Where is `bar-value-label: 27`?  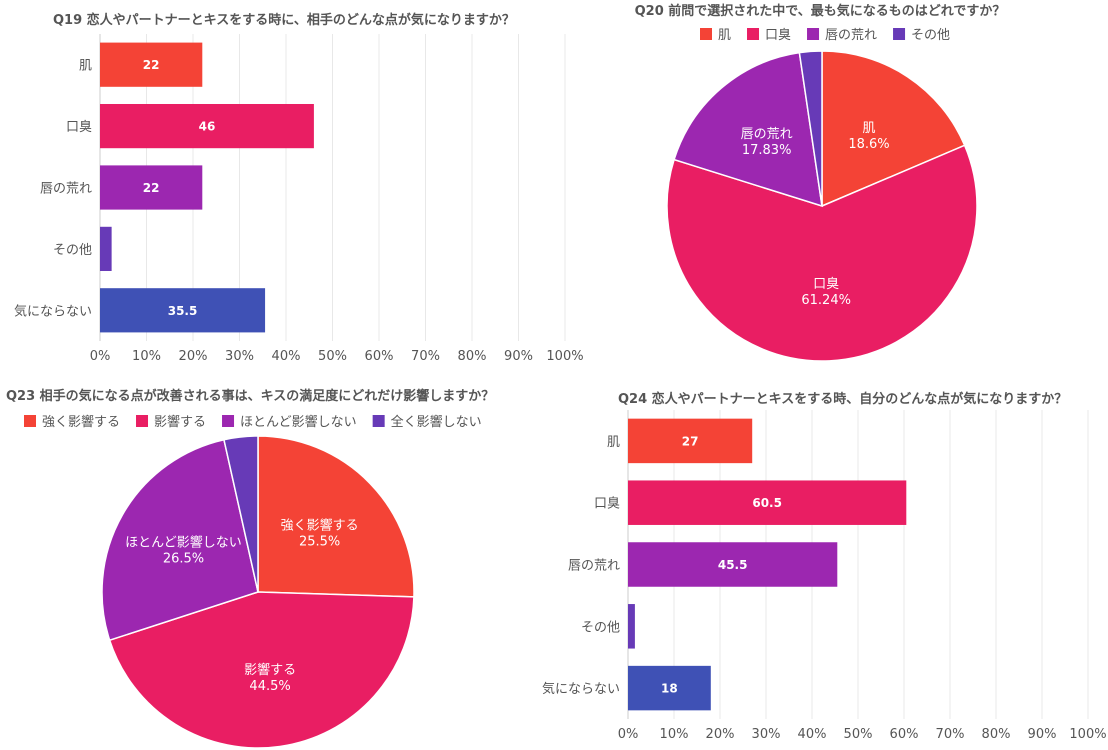
bar-value-label: 27 is located at coordinates (690, 441).